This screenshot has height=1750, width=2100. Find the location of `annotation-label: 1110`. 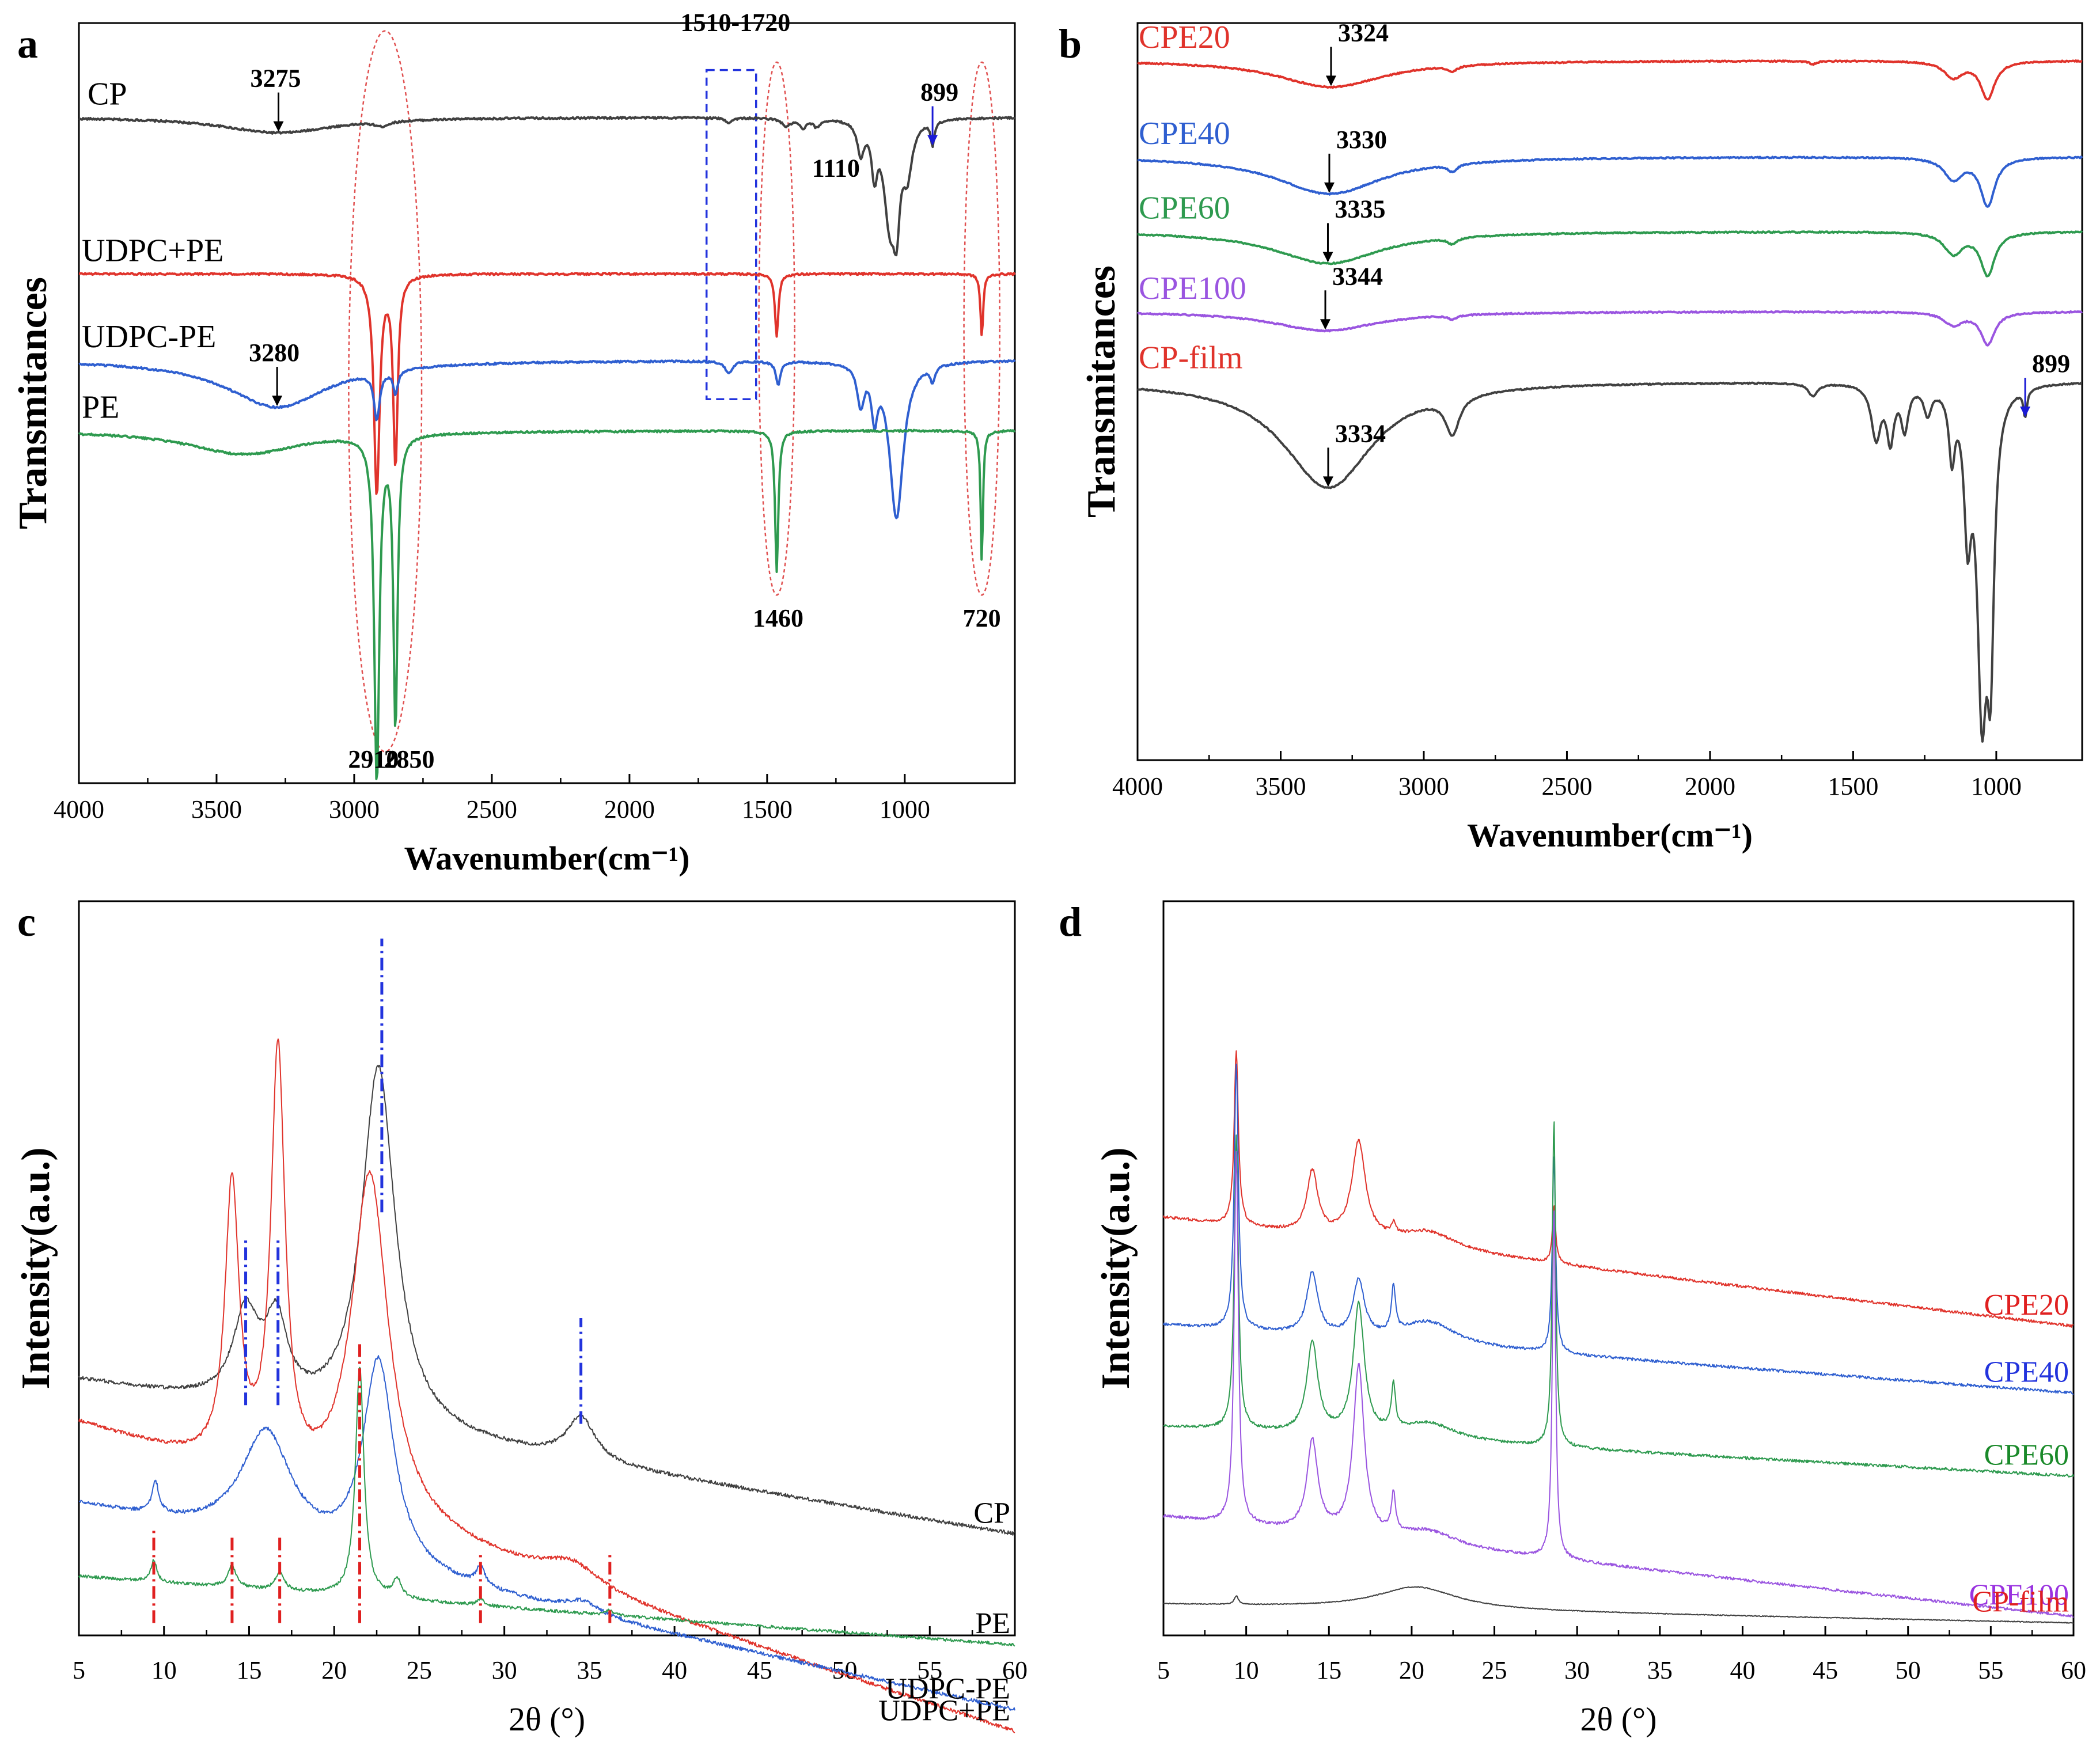

annotation-label: 1110 is located at coordinates (836, 169).